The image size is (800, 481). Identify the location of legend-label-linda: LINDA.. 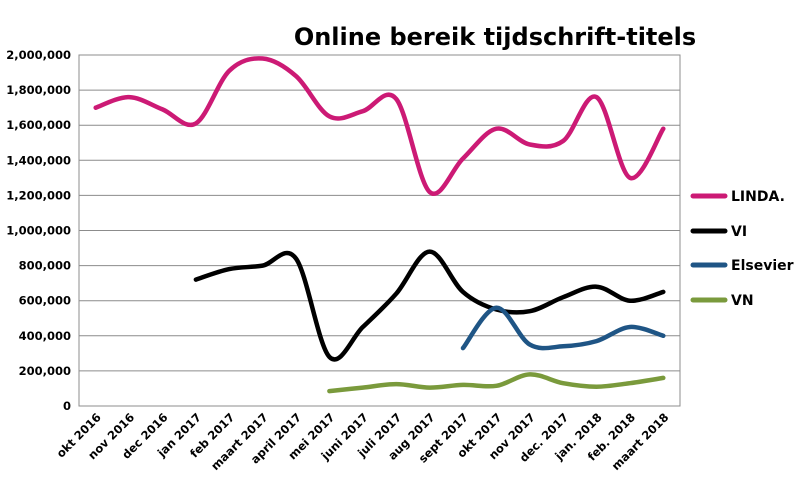
(758, 197).